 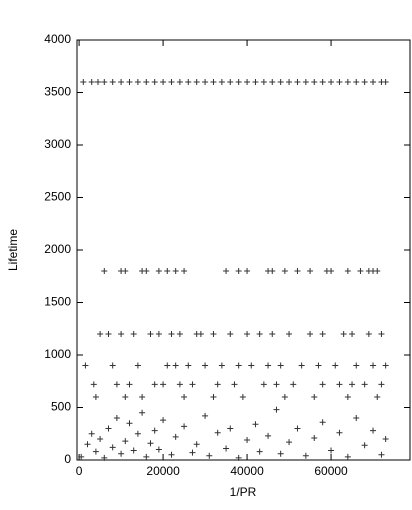 What do you see at coordinates (57, 197) in the screenshot?
I see `y-tick-label: 2500` at bounding box center [57, 197].